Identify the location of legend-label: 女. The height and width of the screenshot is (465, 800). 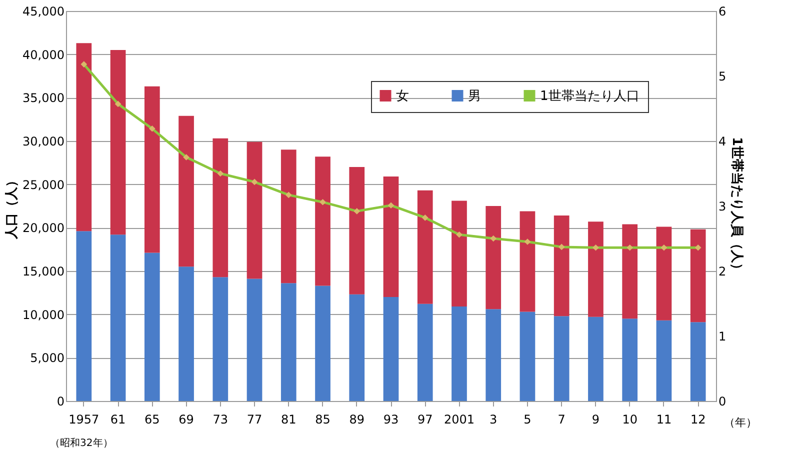
(402, 96).